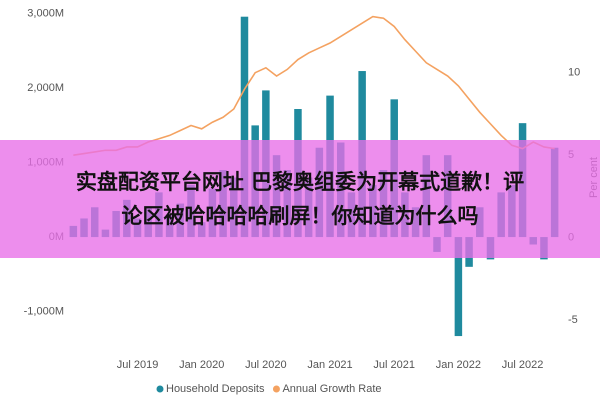  I want to click on y-tick-label: -1,000M, so click(44, 311).